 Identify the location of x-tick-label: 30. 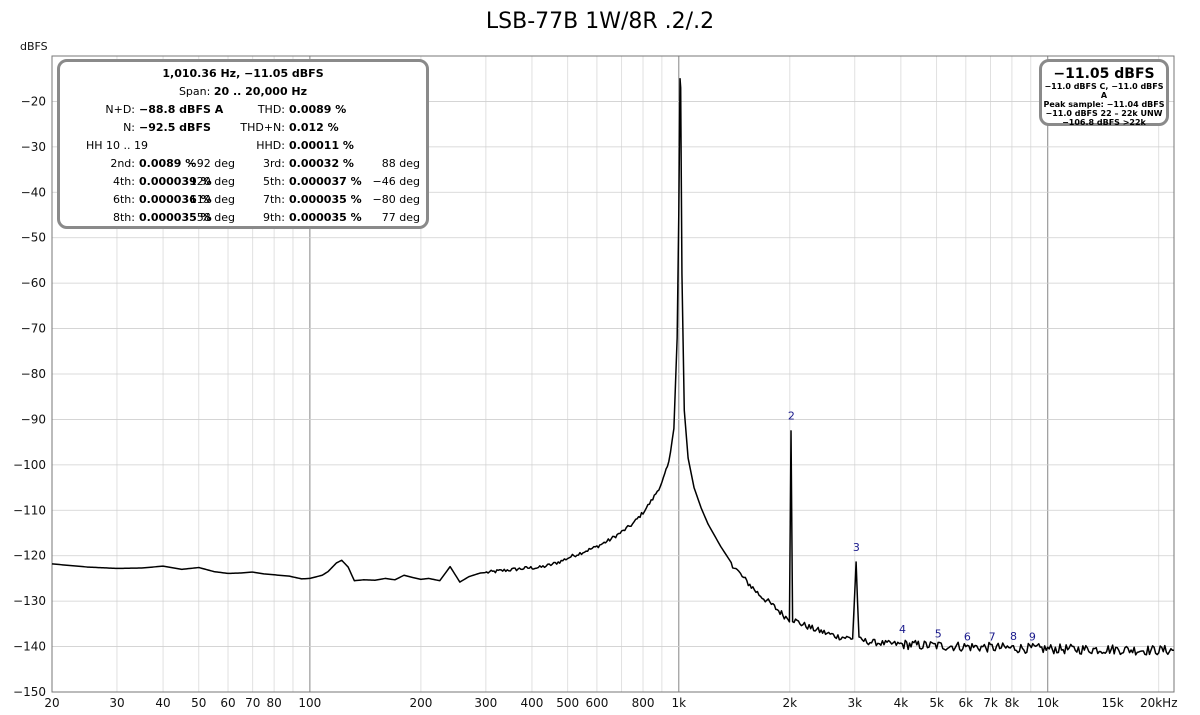
(116, 703).